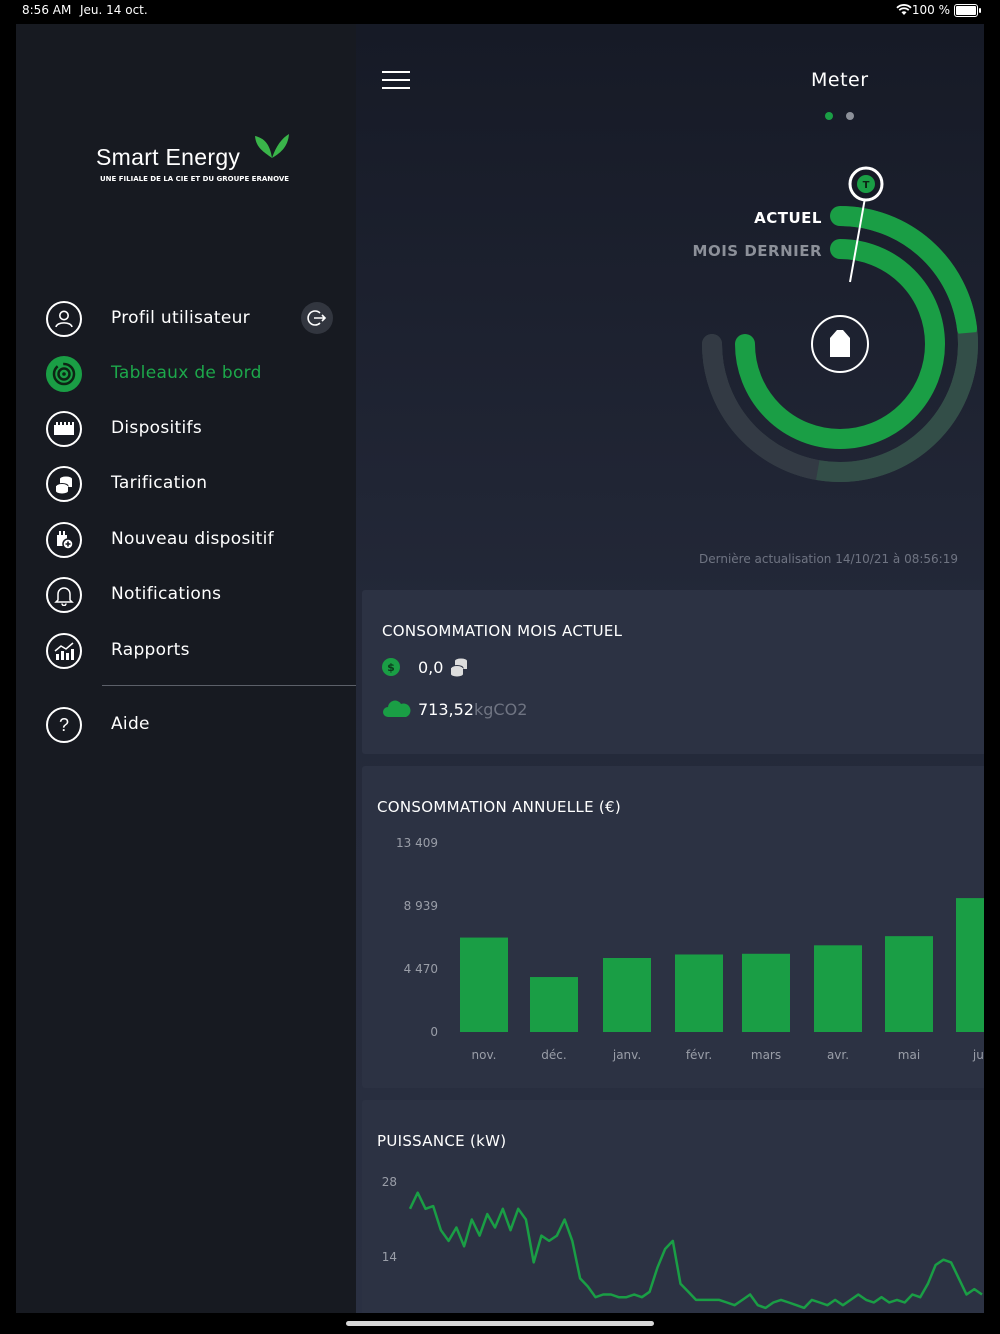 The image size is (1000, 1334). Describe the element at coordinates (626, 1055) in the screenshot. I see `x-tick-label: janv.` at that location.